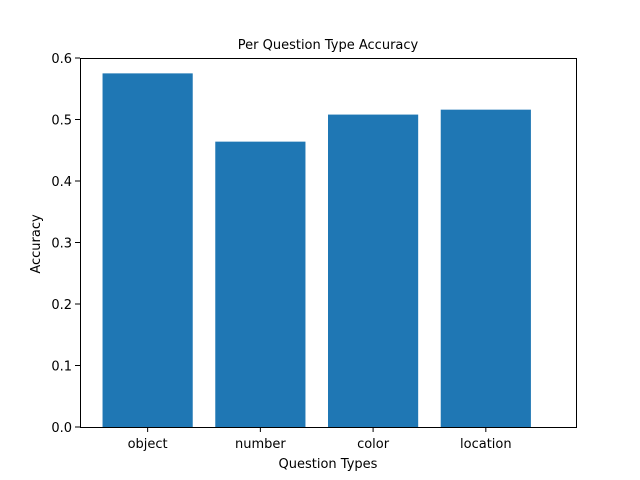 The image size is (640, 480). I want to click on bar-number, so click(260, 284).